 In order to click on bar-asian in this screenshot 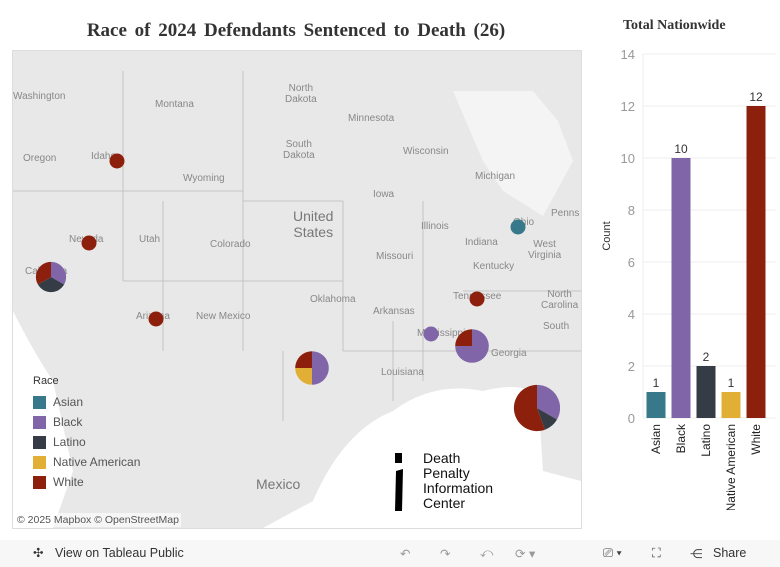, I will do `click(656, 405)`.